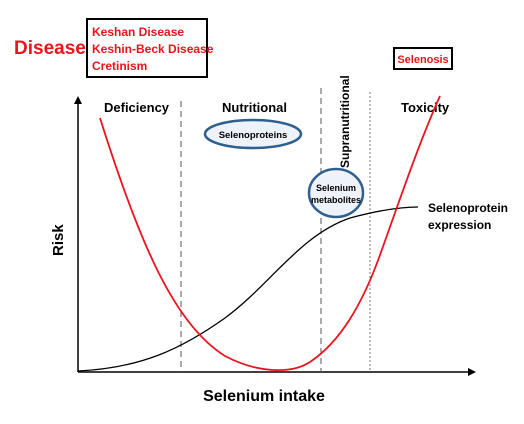 Image resolution: width=524 pixels, height=424 pixels. I want to click on disease-item-keshan: Keshan Disease, so click(138, 32).